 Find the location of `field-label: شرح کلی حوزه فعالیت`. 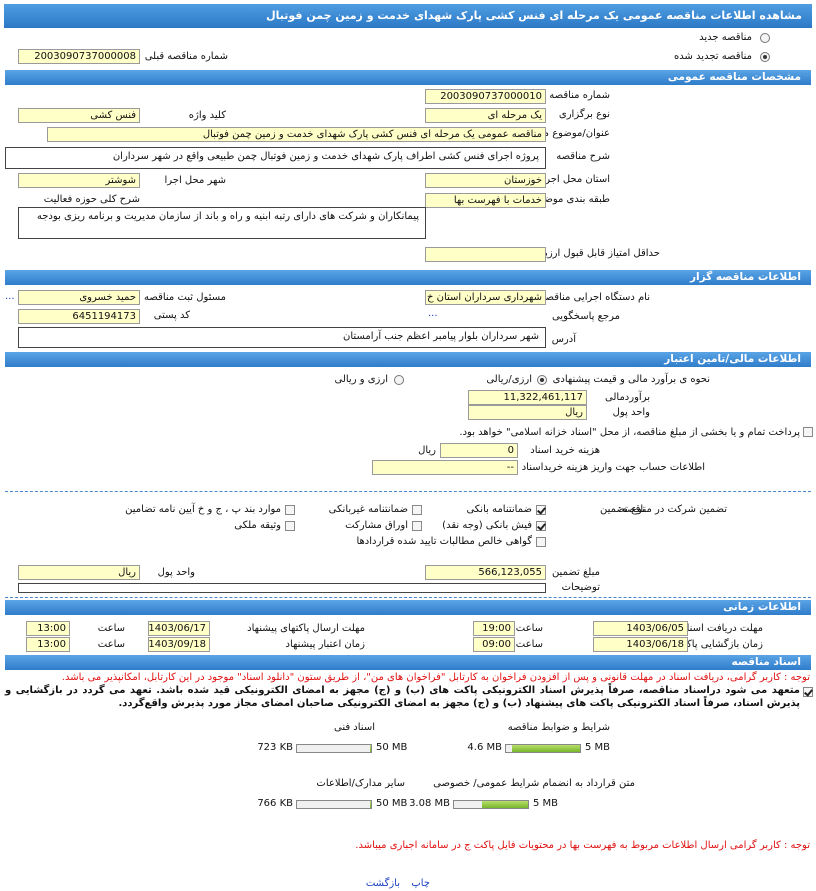

field-label: شرح کلی حوزه فعالیت is located at coordinates (91, 199).